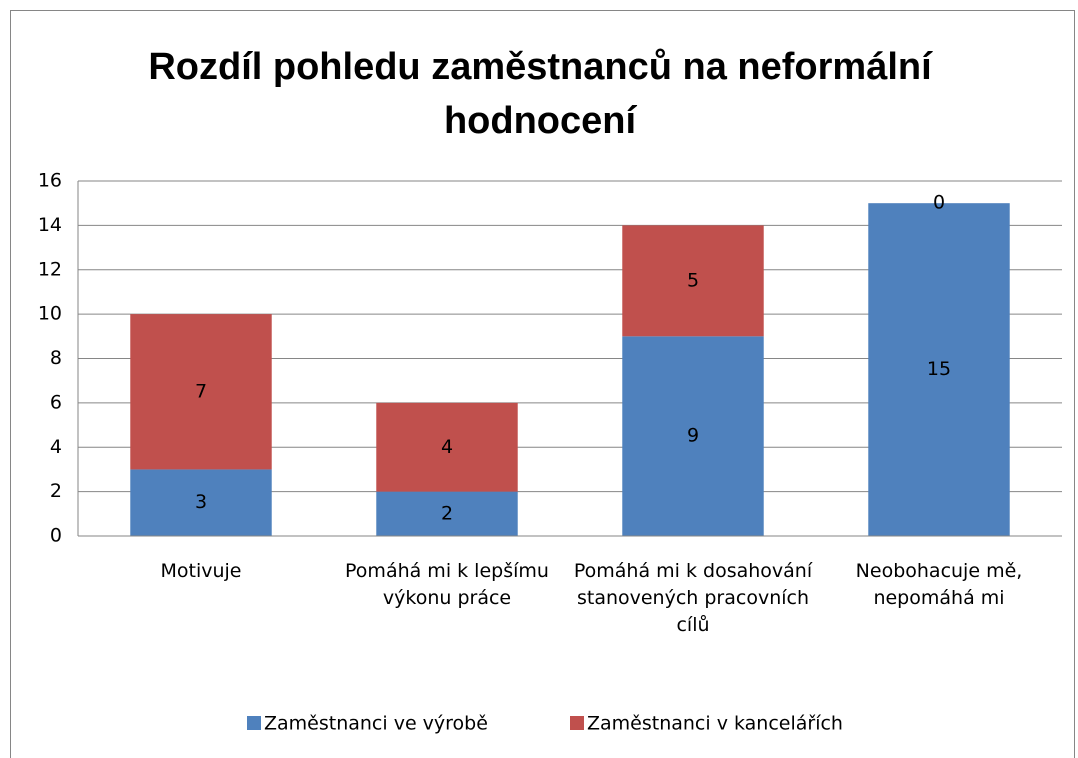  I want to click on legend-label: Zaměstnanci ve výrobě, so click(376, 724).